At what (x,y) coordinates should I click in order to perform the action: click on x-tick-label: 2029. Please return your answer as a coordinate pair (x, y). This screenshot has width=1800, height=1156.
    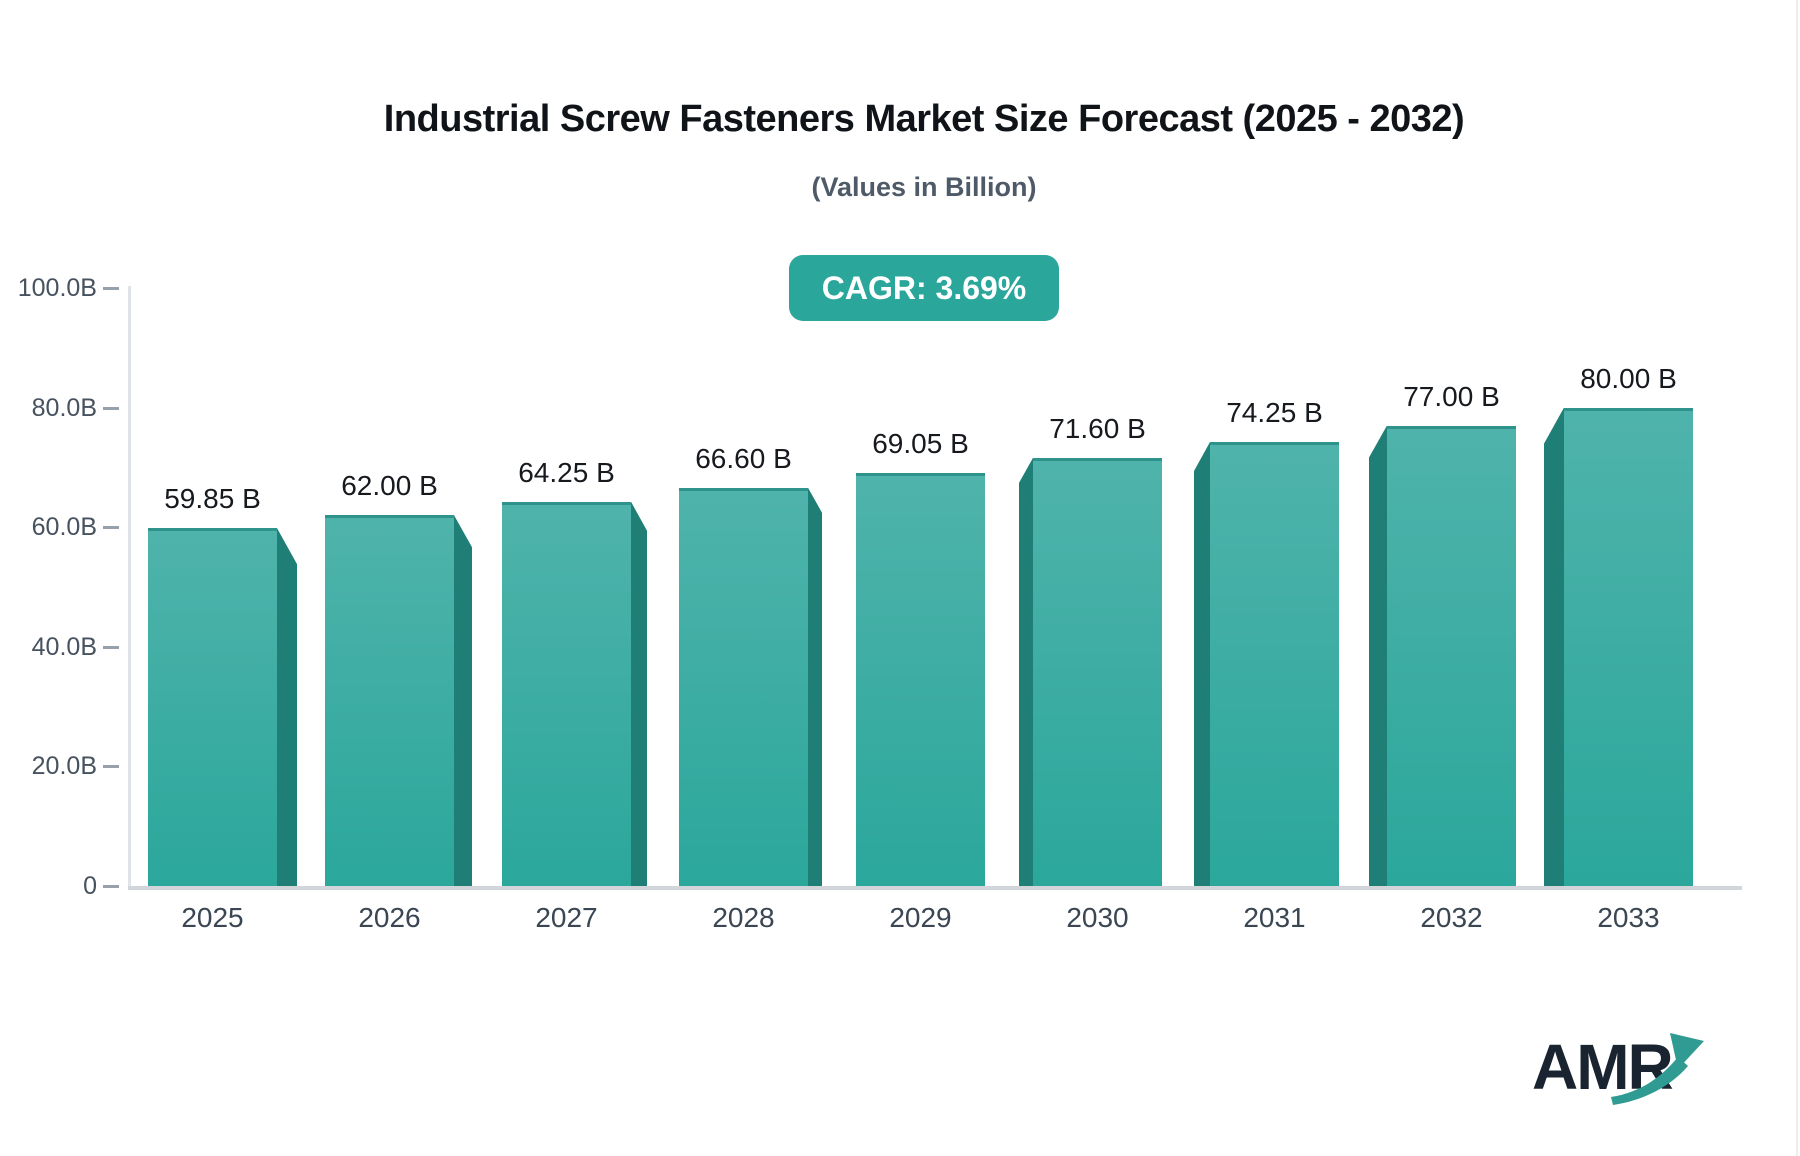
    Looking at the image, I should click on (920, 917).